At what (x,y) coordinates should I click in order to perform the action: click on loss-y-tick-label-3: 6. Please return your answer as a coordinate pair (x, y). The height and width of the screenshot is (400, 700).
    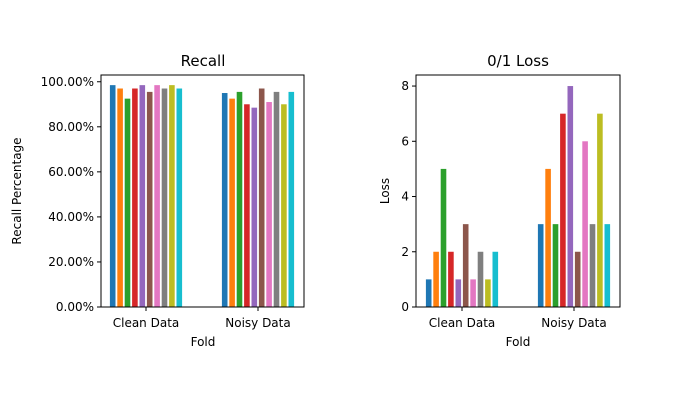
    Looking at the image, I should click on (405, 141).